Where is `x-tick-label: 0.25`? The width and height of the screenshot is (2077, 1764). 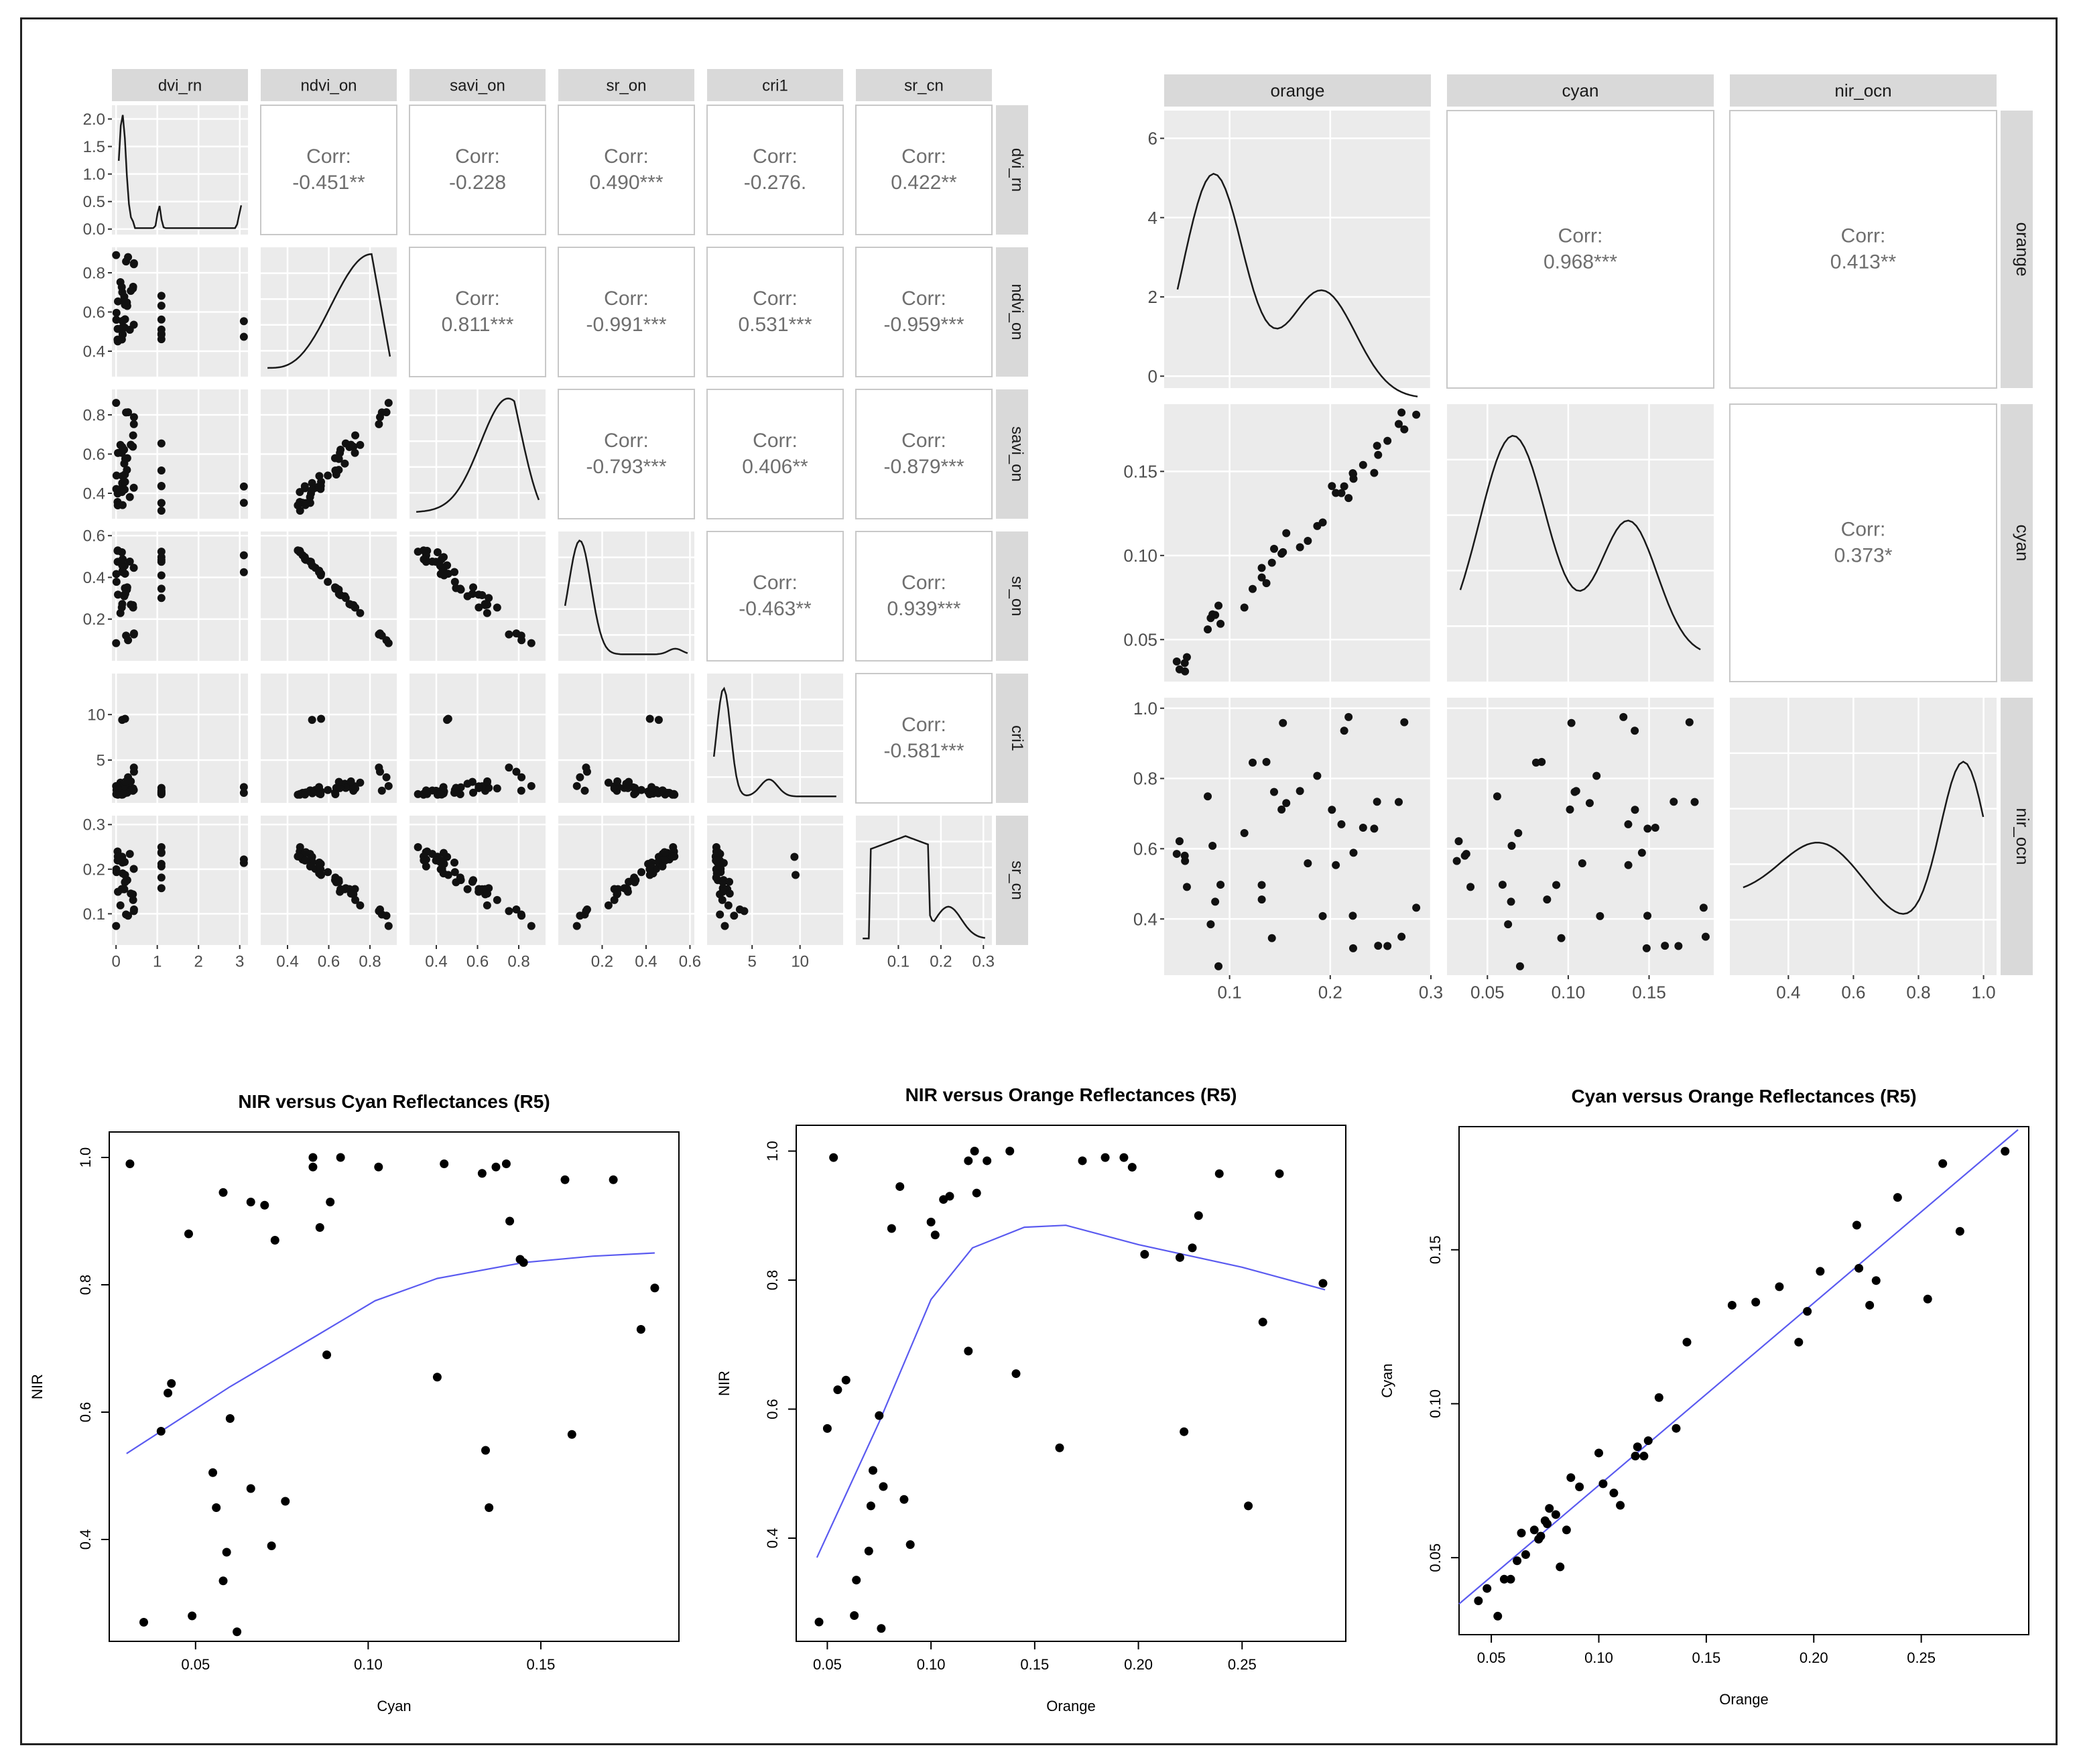
x-tick-label: 0.25 is located at coordinates (1921, 1657).